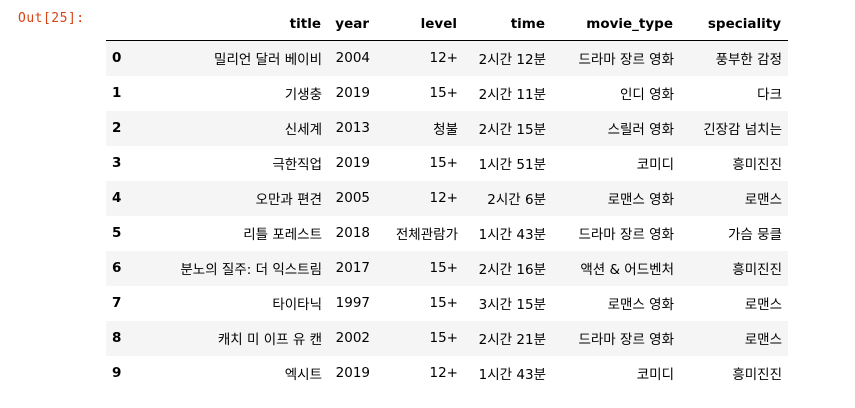  I want to click on cell-time: 2시간 21분, so click(512, 340).